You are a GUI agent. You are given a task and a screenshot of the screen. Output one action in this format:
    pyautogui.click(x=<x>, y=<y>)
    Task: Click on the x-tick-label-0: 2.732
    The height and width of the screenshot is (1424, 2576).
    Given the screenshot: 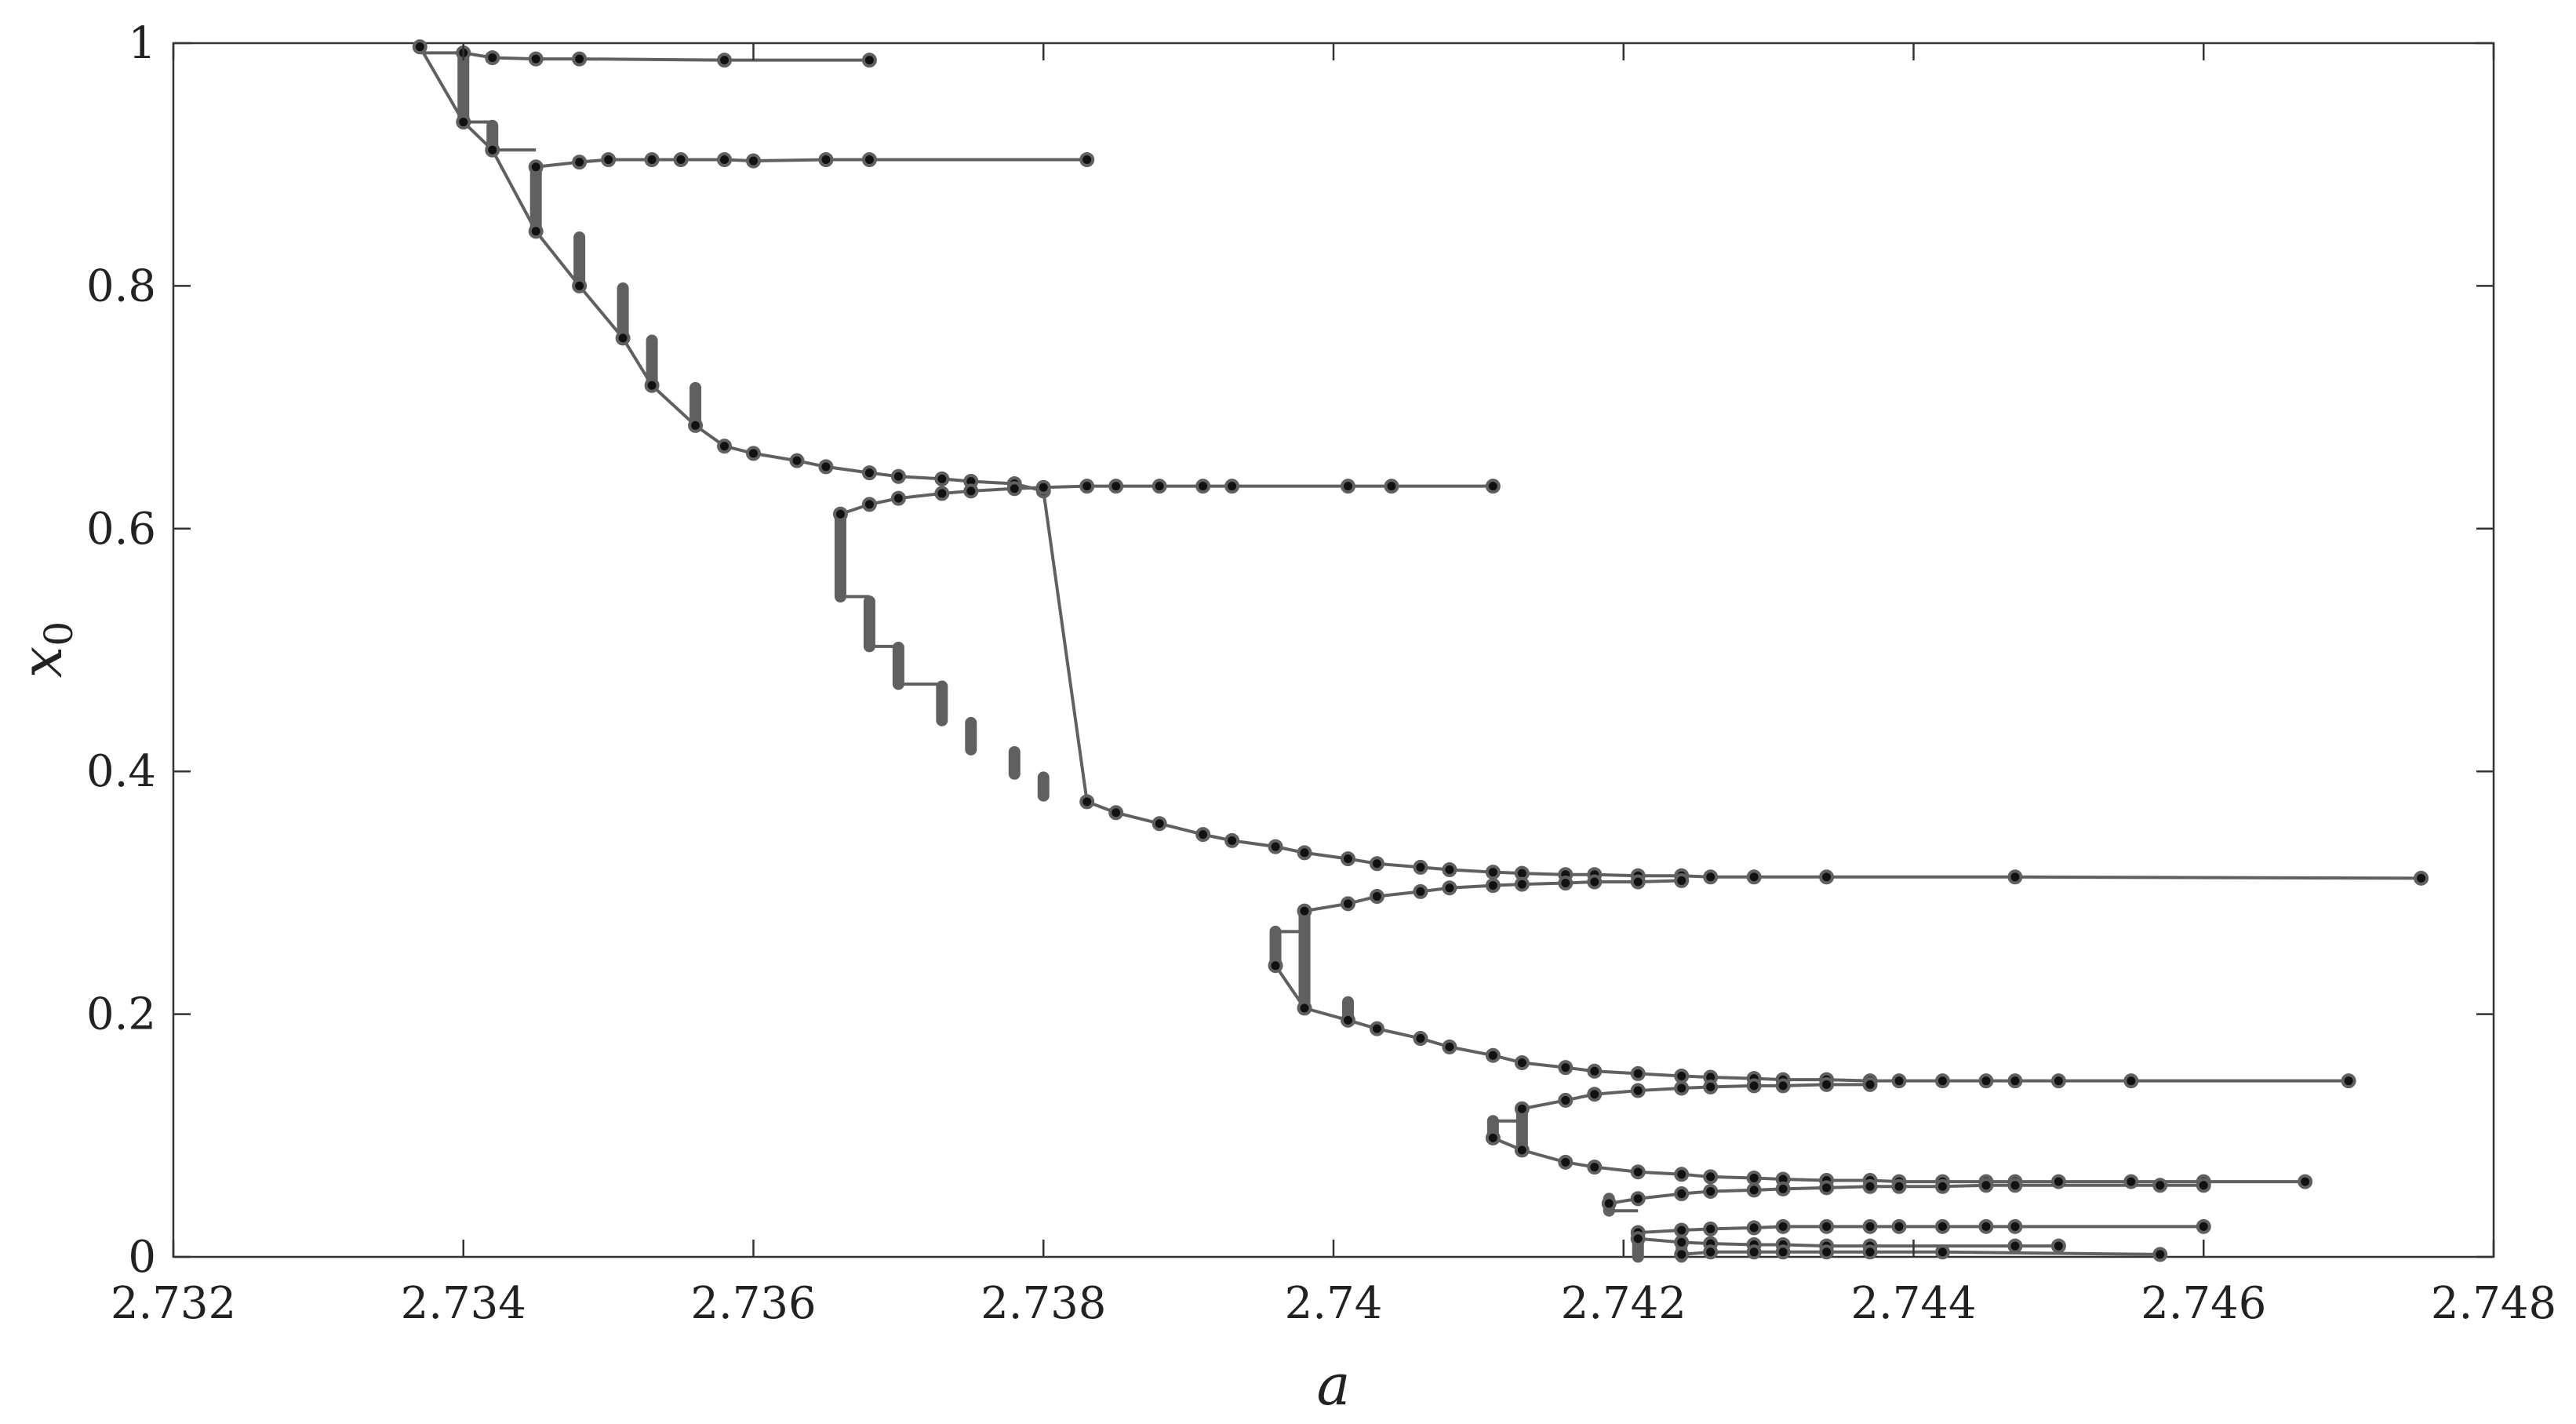 What is the action you would take?
    pyautogui.click(x=173, y=1303)
    